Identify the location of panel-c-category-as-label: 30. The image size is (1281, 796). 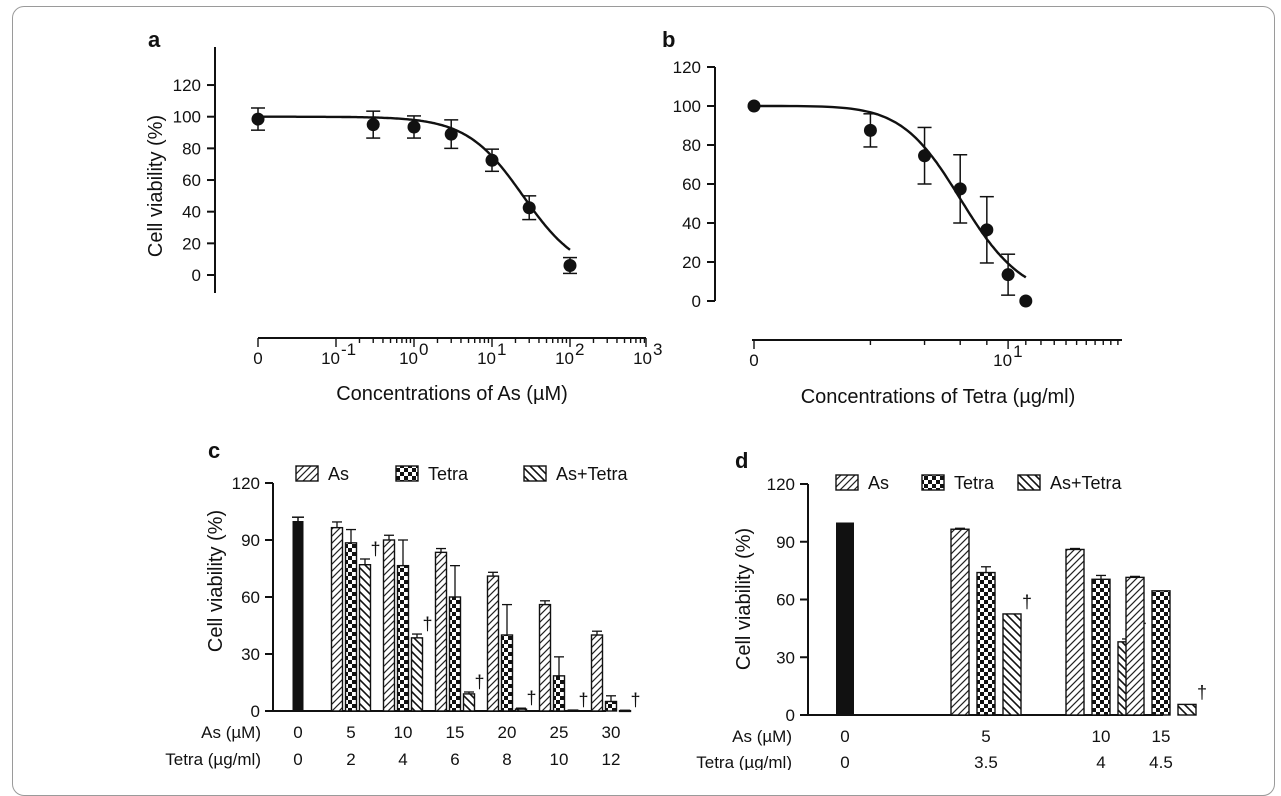
(611, 732).